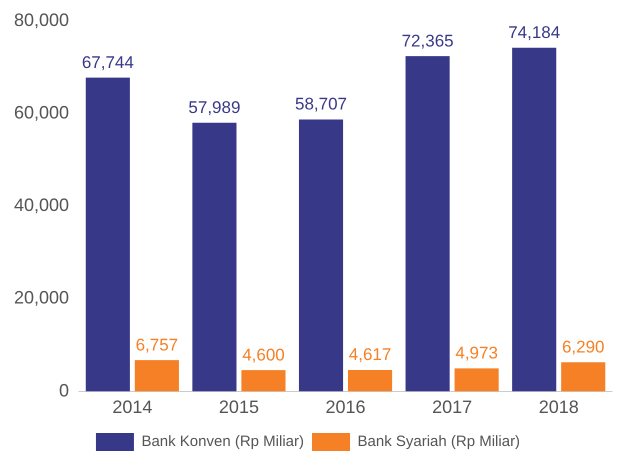 Image resolution: width=618 pixels, height=461 pixels. I want to click on y-tick-label: 80,000, so click(42, 20).